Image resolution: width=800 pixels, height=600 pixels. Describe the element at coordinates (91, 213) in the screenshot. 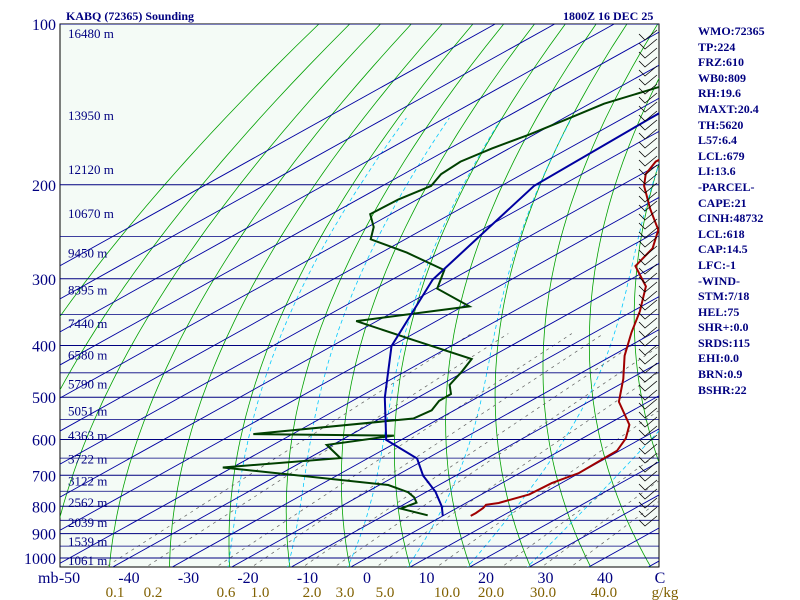

I see `height-label: 10670 m` at that location.